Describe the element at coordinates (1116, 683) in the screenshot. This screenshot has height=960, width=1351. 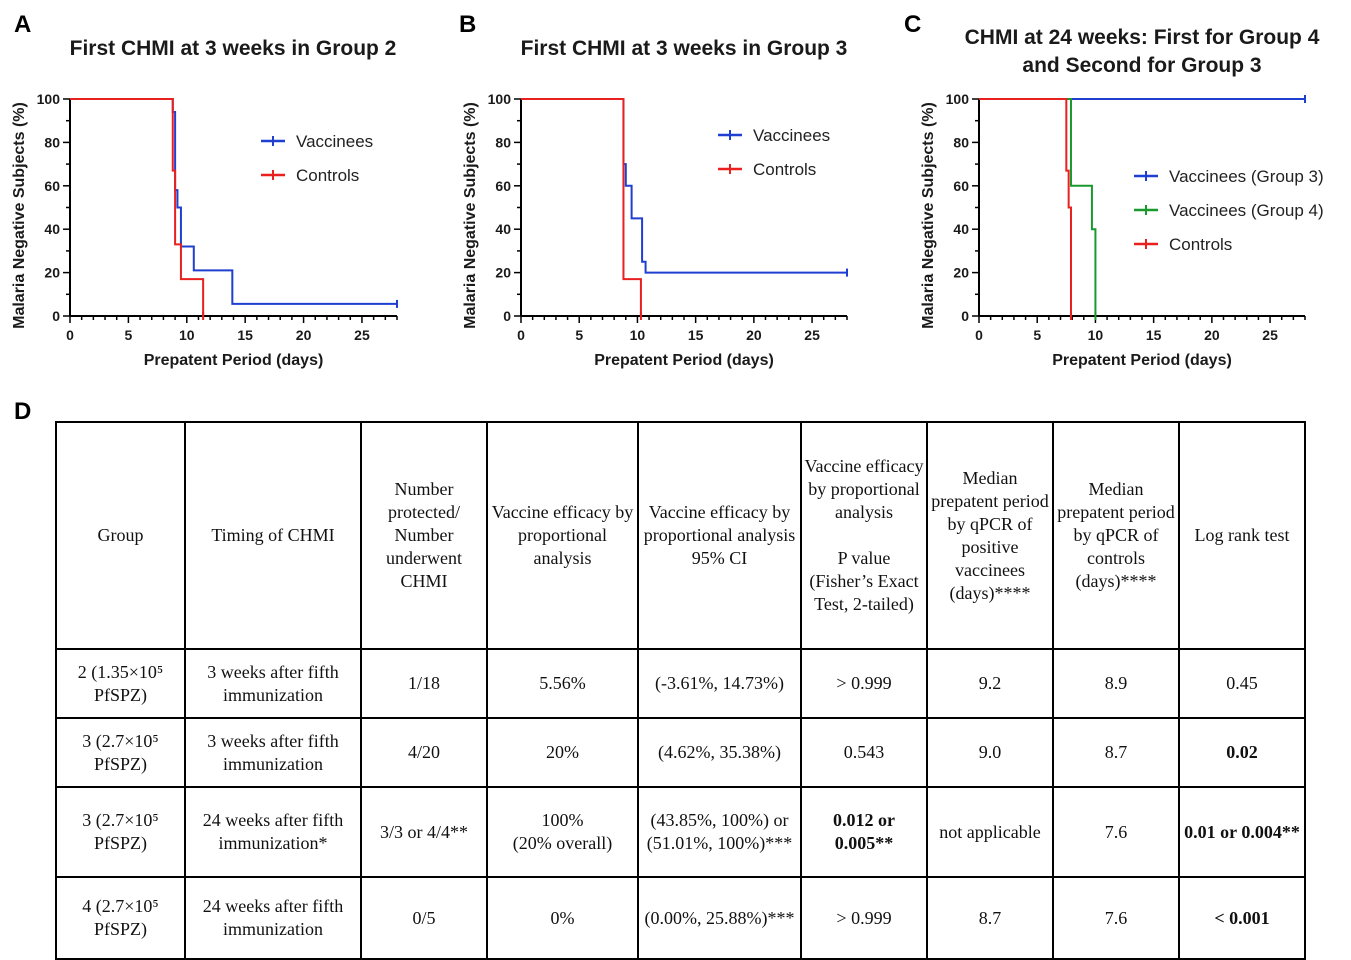
I see `cell-median-controls: 8.9` at that location.